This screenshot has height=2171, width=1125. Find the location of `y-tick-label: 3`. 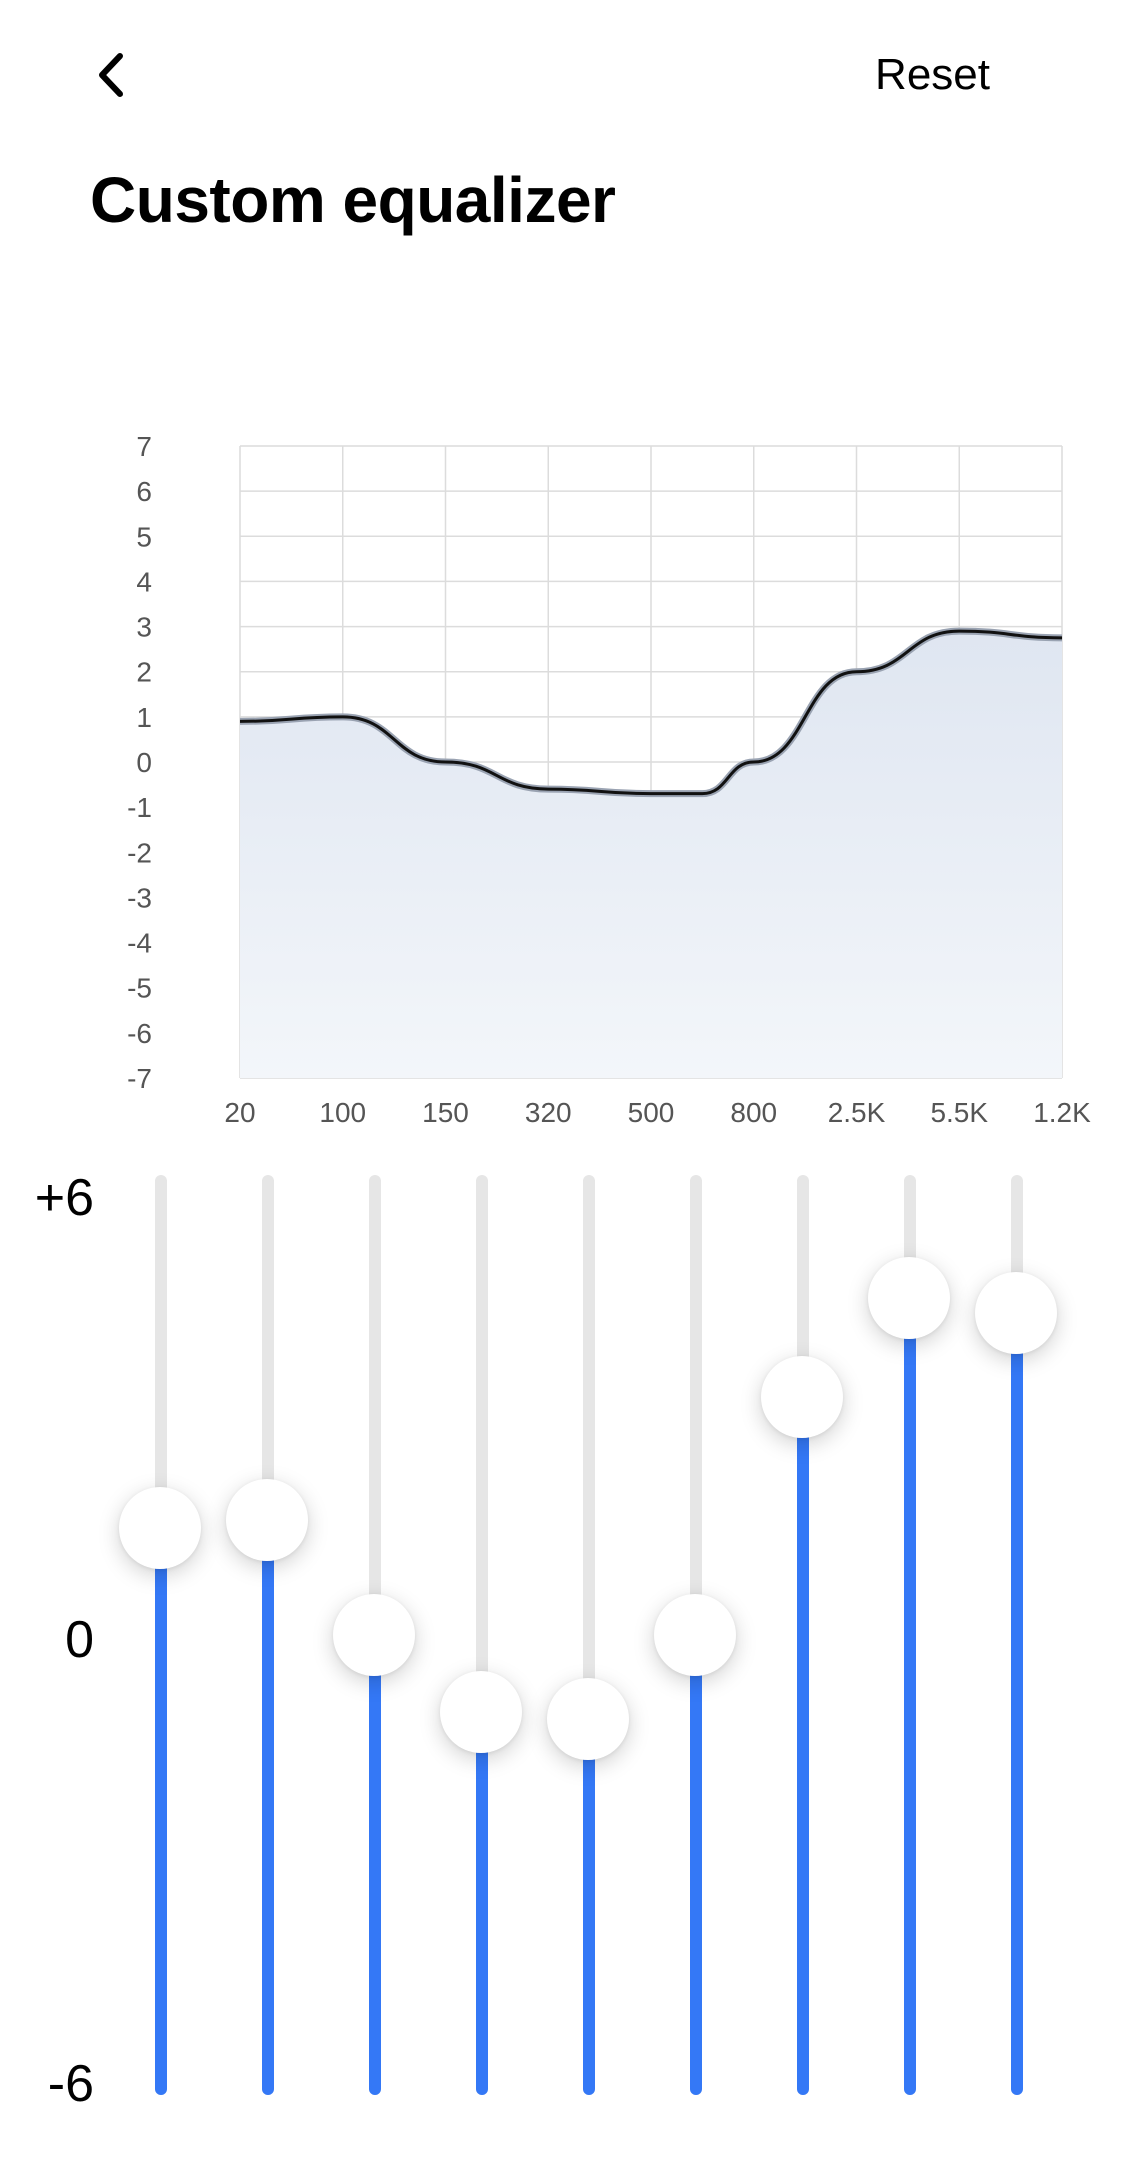

y-tick-label: 3 is located at coordinates (144, 627).